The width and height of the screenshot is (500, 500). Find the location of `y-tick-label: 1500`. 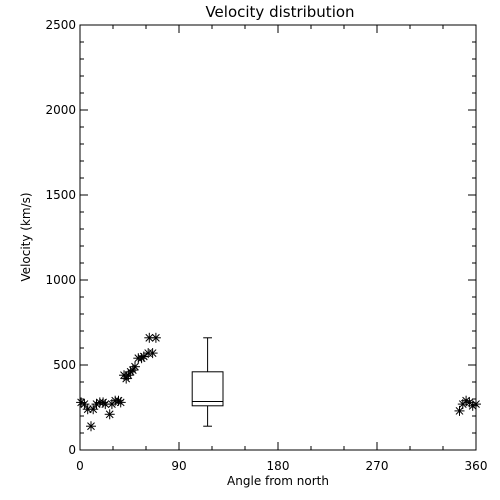

y-tick-label: 1500 is located at coordinates (60, 195).